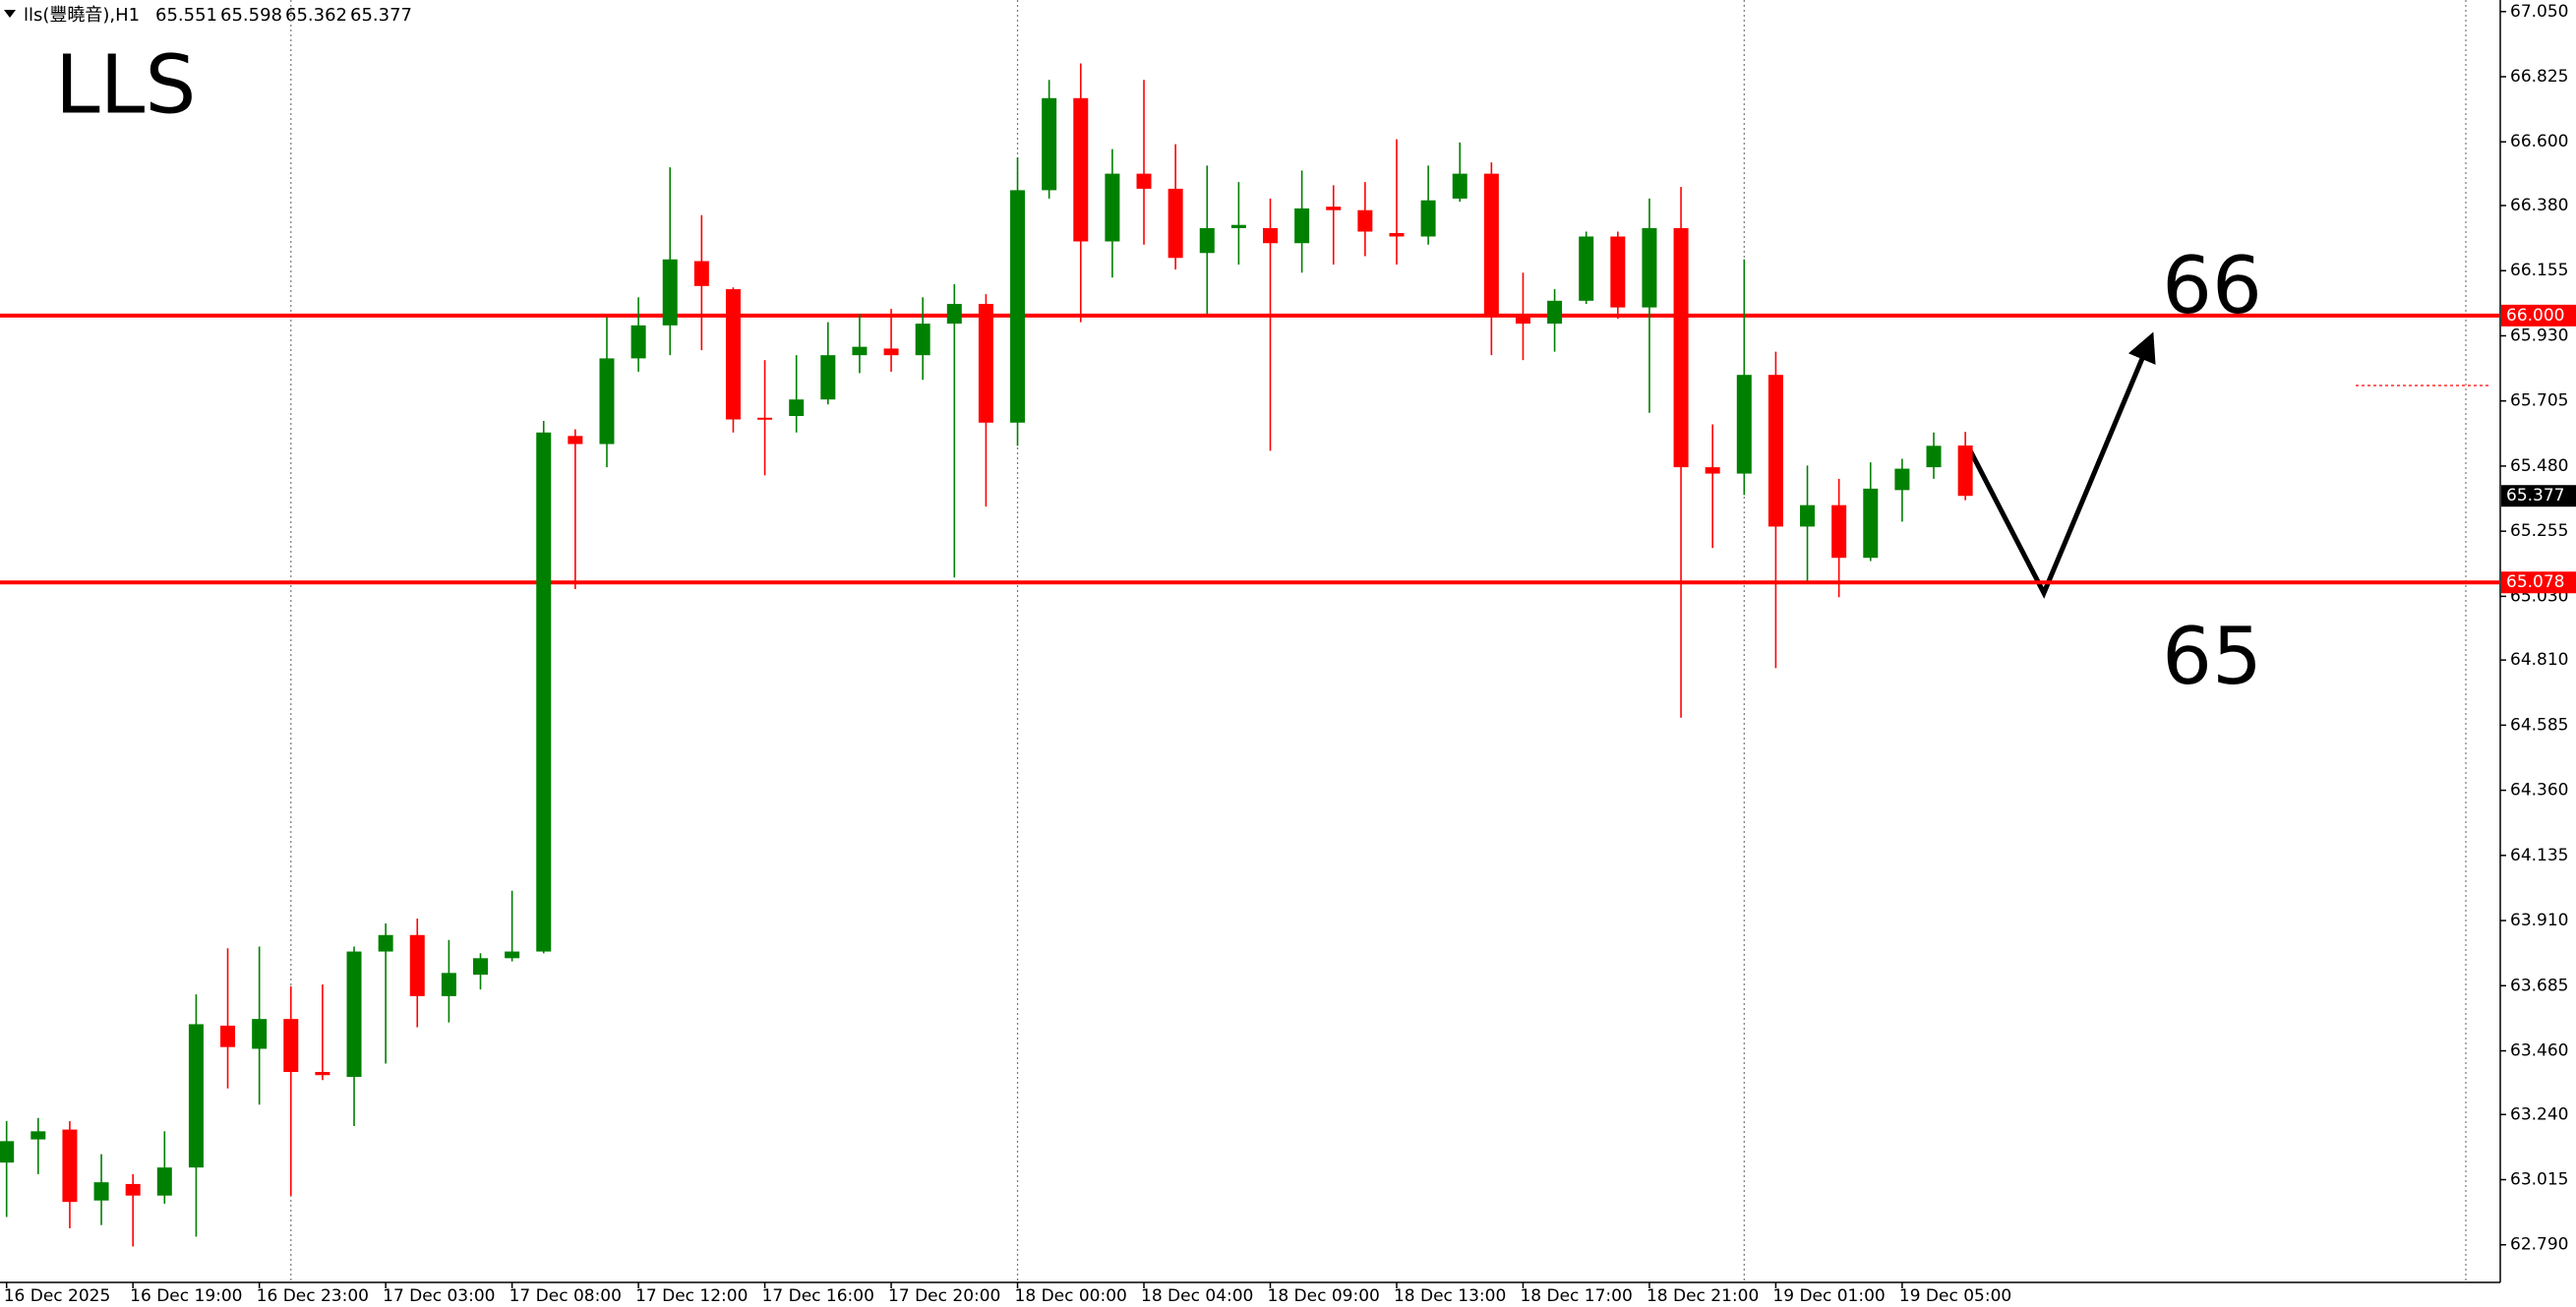  I want to click on x-tick-label: 18 Dec 17:00, so click(1576, 1296).